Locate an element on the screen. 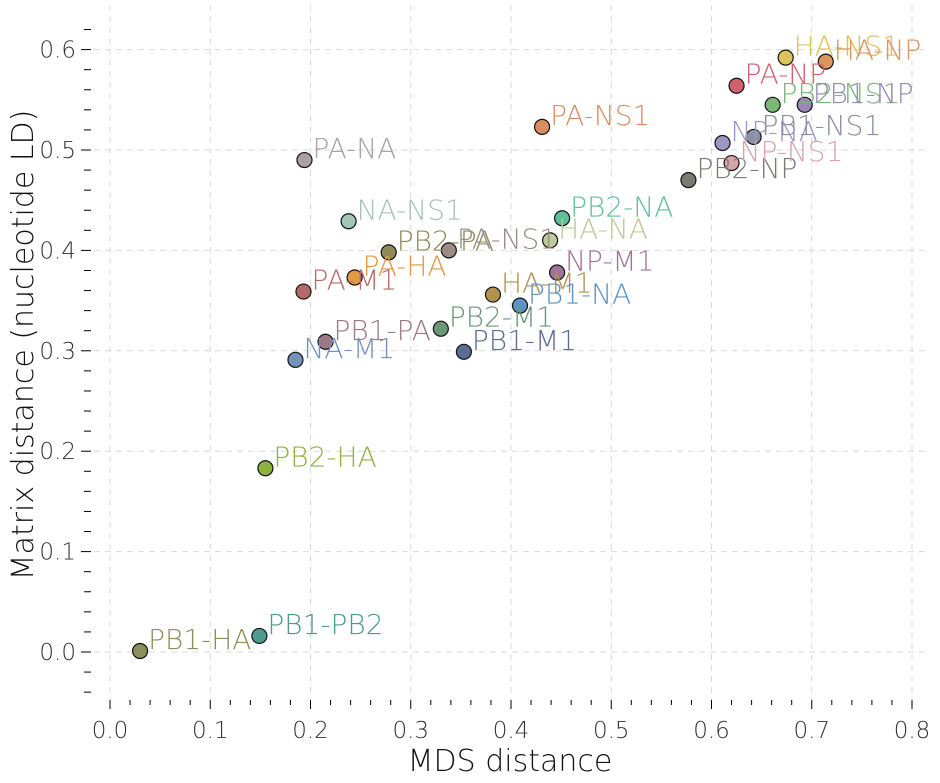 Image resolution: width=940 pixels, height=783 pixels. point-label: PB2-HA is located at coordinates (324, 456).